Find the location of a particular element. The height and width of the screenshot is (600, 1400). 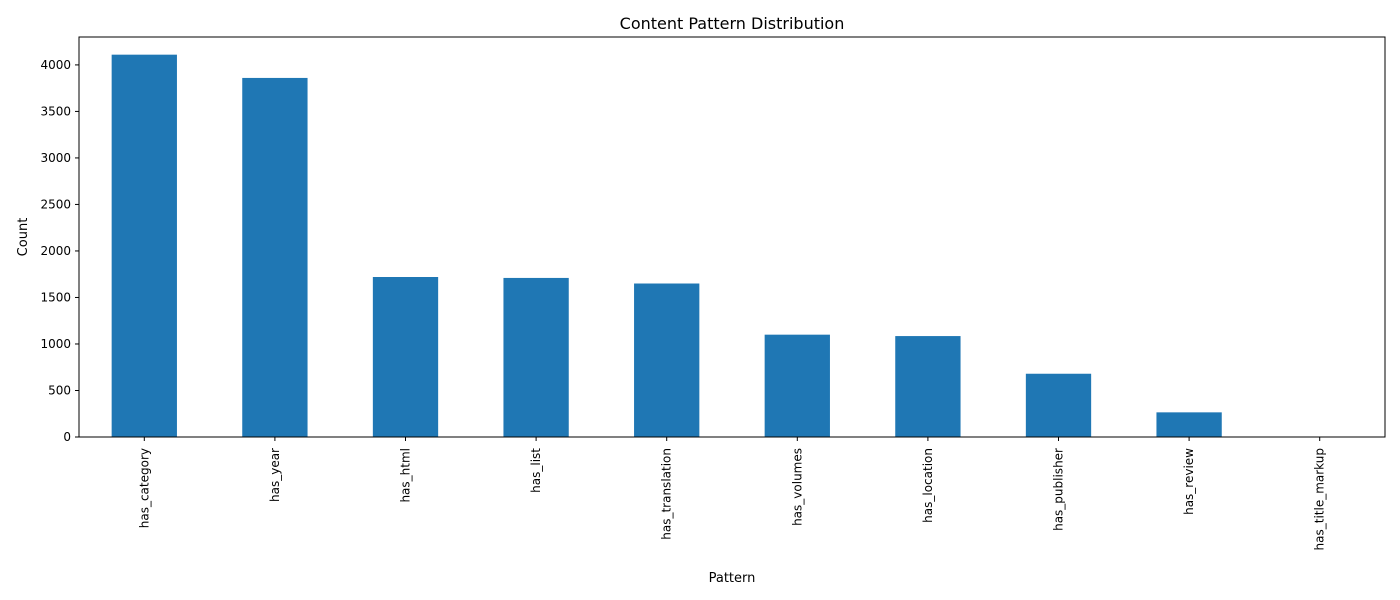

x-tick-label: has_translation is located at coordinates (667, 494).